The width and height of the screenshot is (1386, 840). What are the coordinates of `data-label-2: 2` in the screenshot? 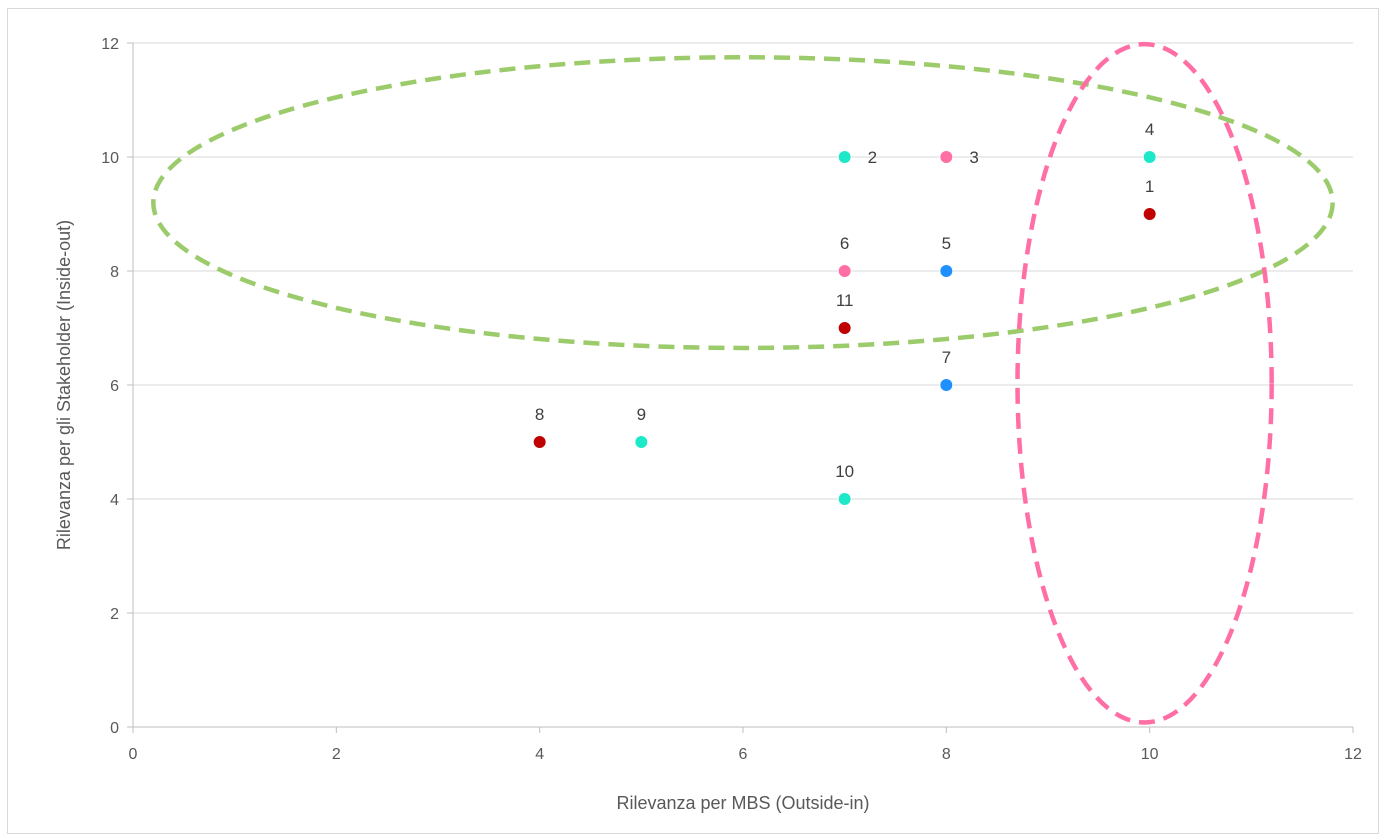 It's located at (872, 157).